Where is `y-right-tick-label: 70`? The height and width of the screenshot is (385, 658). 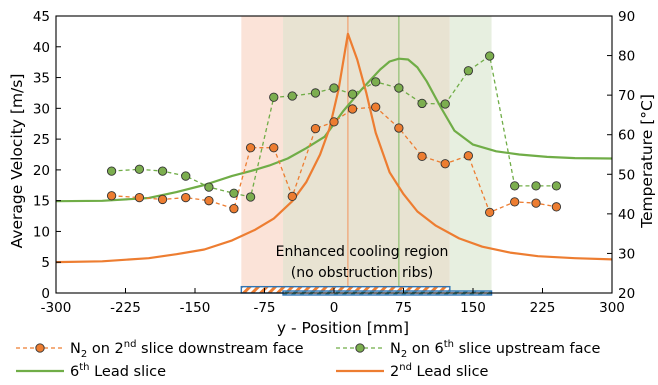 y-right-tick-label: 70 is located at coordinates (626, 96).